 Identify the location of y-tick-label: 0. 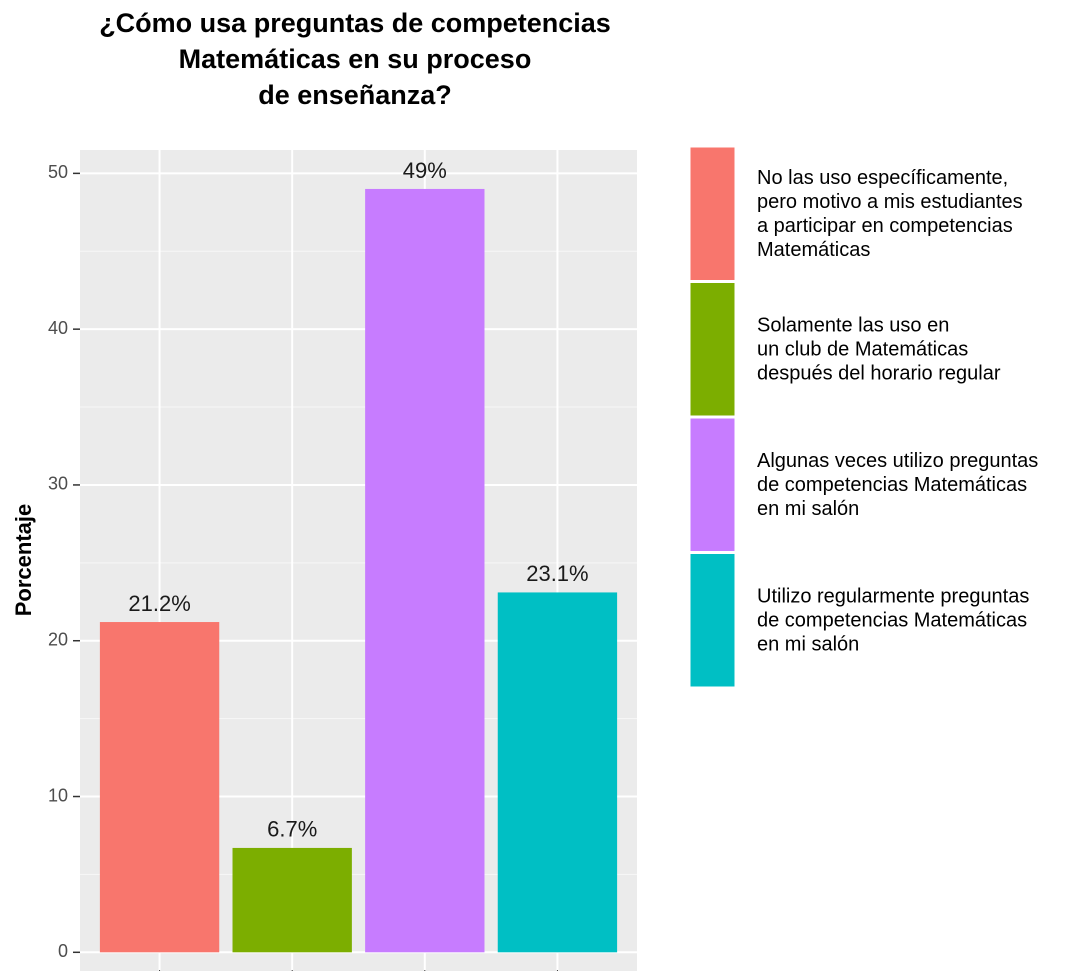
(63, 951).